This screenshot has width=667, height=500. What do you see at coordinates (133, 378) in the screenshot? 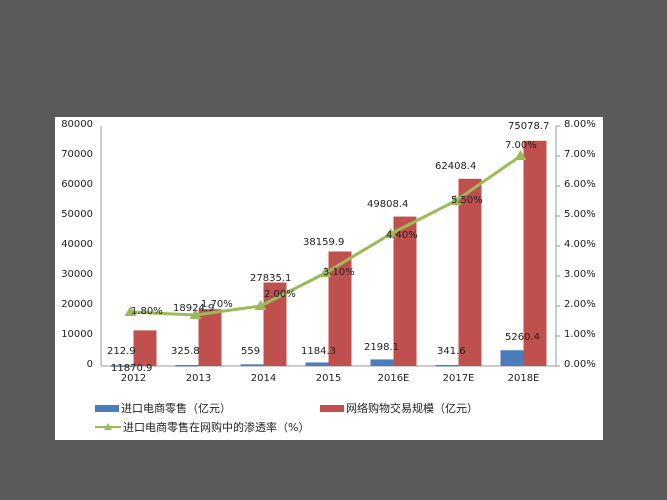
I see `x-tick-label: 2012` at bounding box center [133, 378].